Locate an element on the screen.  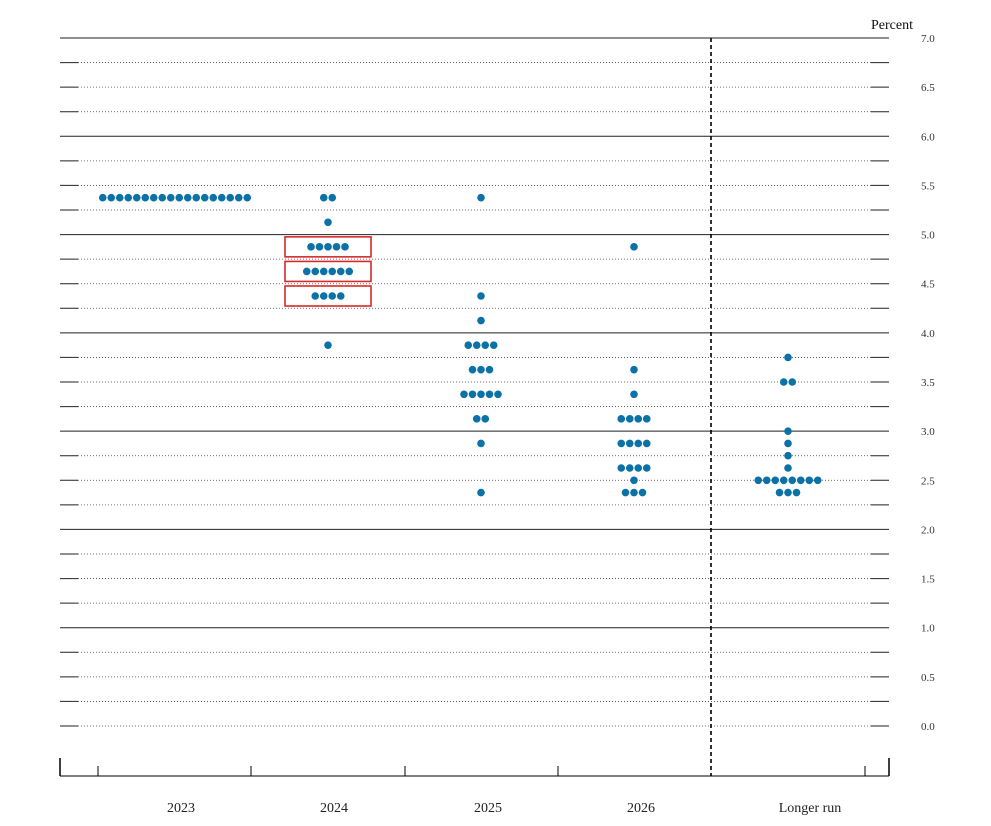
y-tick-label: 4.5 is located at coordinates (928, 285).